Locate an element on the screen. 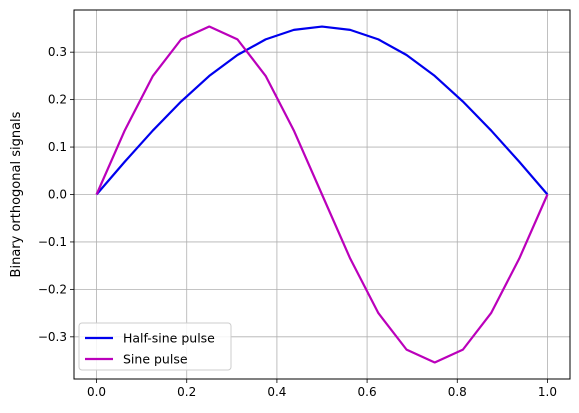 The image size is (579, 413). x-tick-label: 0.4 is located at coordinates (276, 392).